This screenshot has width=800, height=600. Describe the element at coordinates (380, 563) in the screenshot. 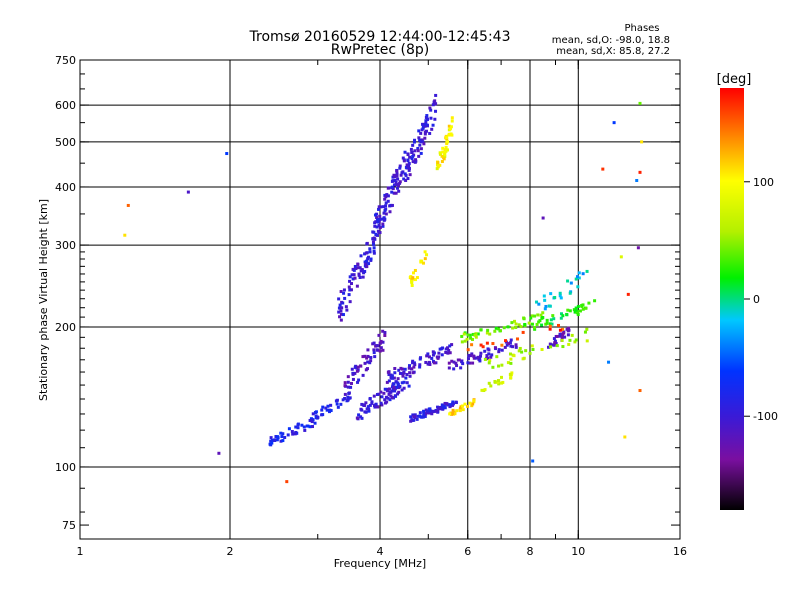

I see `x-axis-label: Frequency [MHz]` at that location.